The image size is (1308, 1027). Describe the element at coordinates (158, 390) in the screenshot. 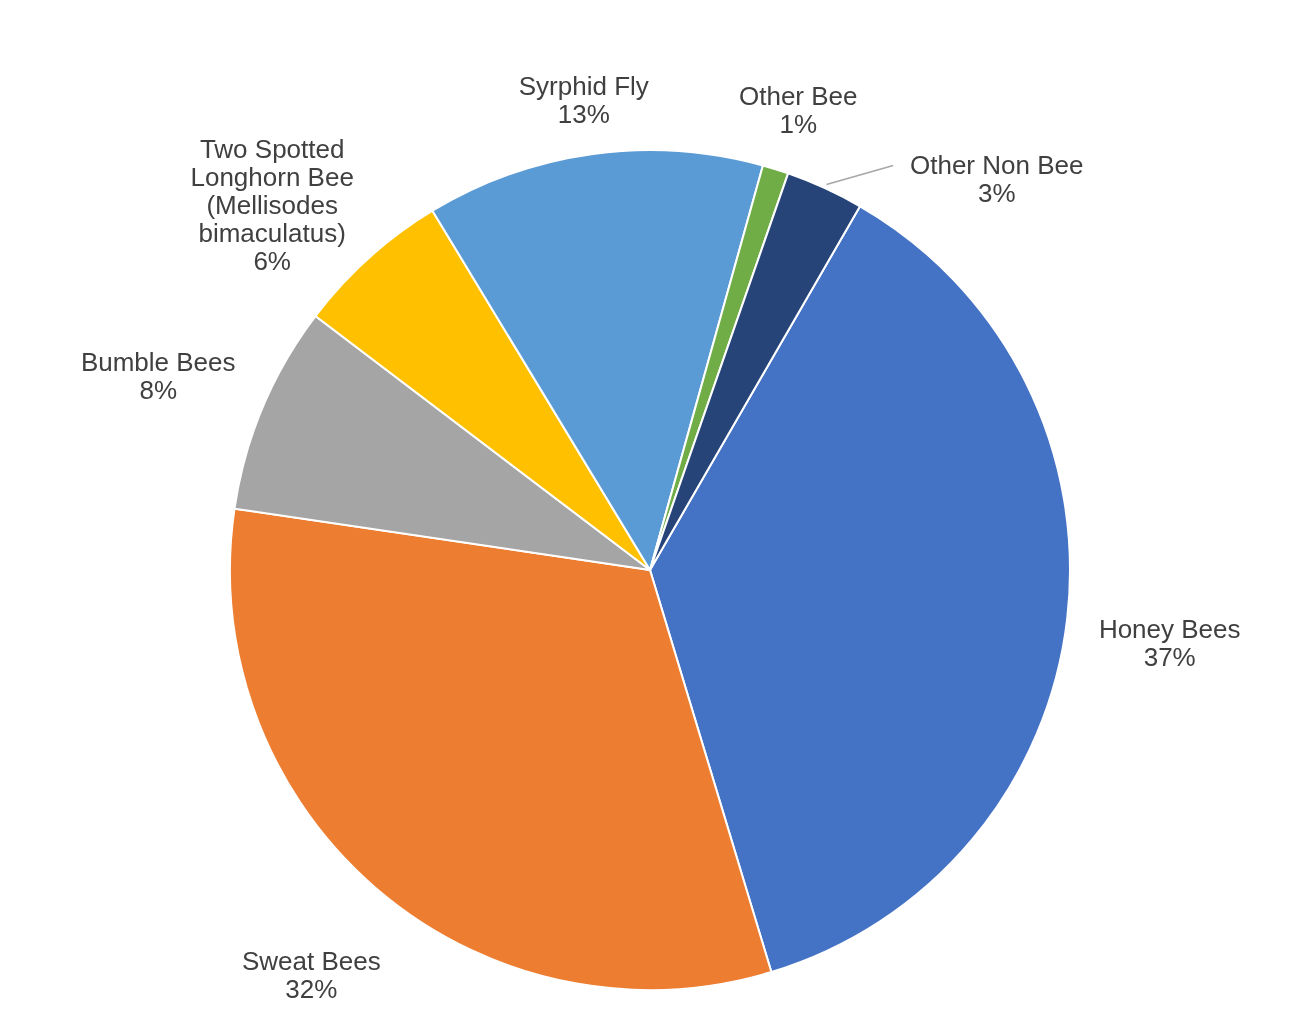

I see `data-label: 8%` at that location.